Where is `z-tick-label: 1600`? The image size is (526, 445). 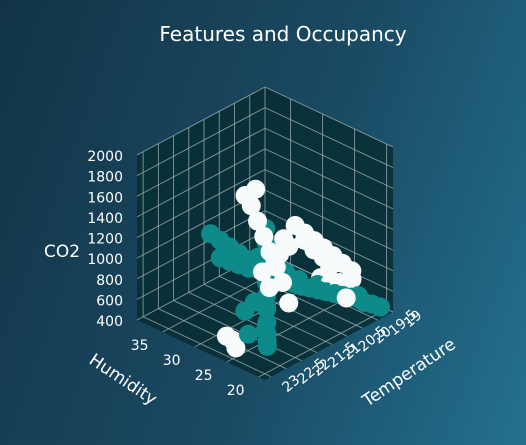
z-tick-label: 1600 is located at coordinates (105, 198).